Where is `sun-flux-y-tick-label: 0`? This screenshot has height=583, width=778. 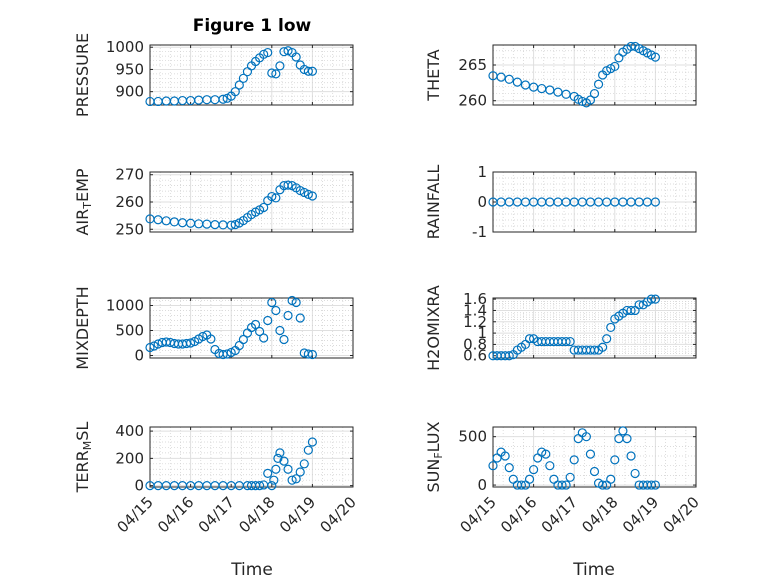 sun-flux-y-tick-label: 0 is located at coordinates (482, 485).